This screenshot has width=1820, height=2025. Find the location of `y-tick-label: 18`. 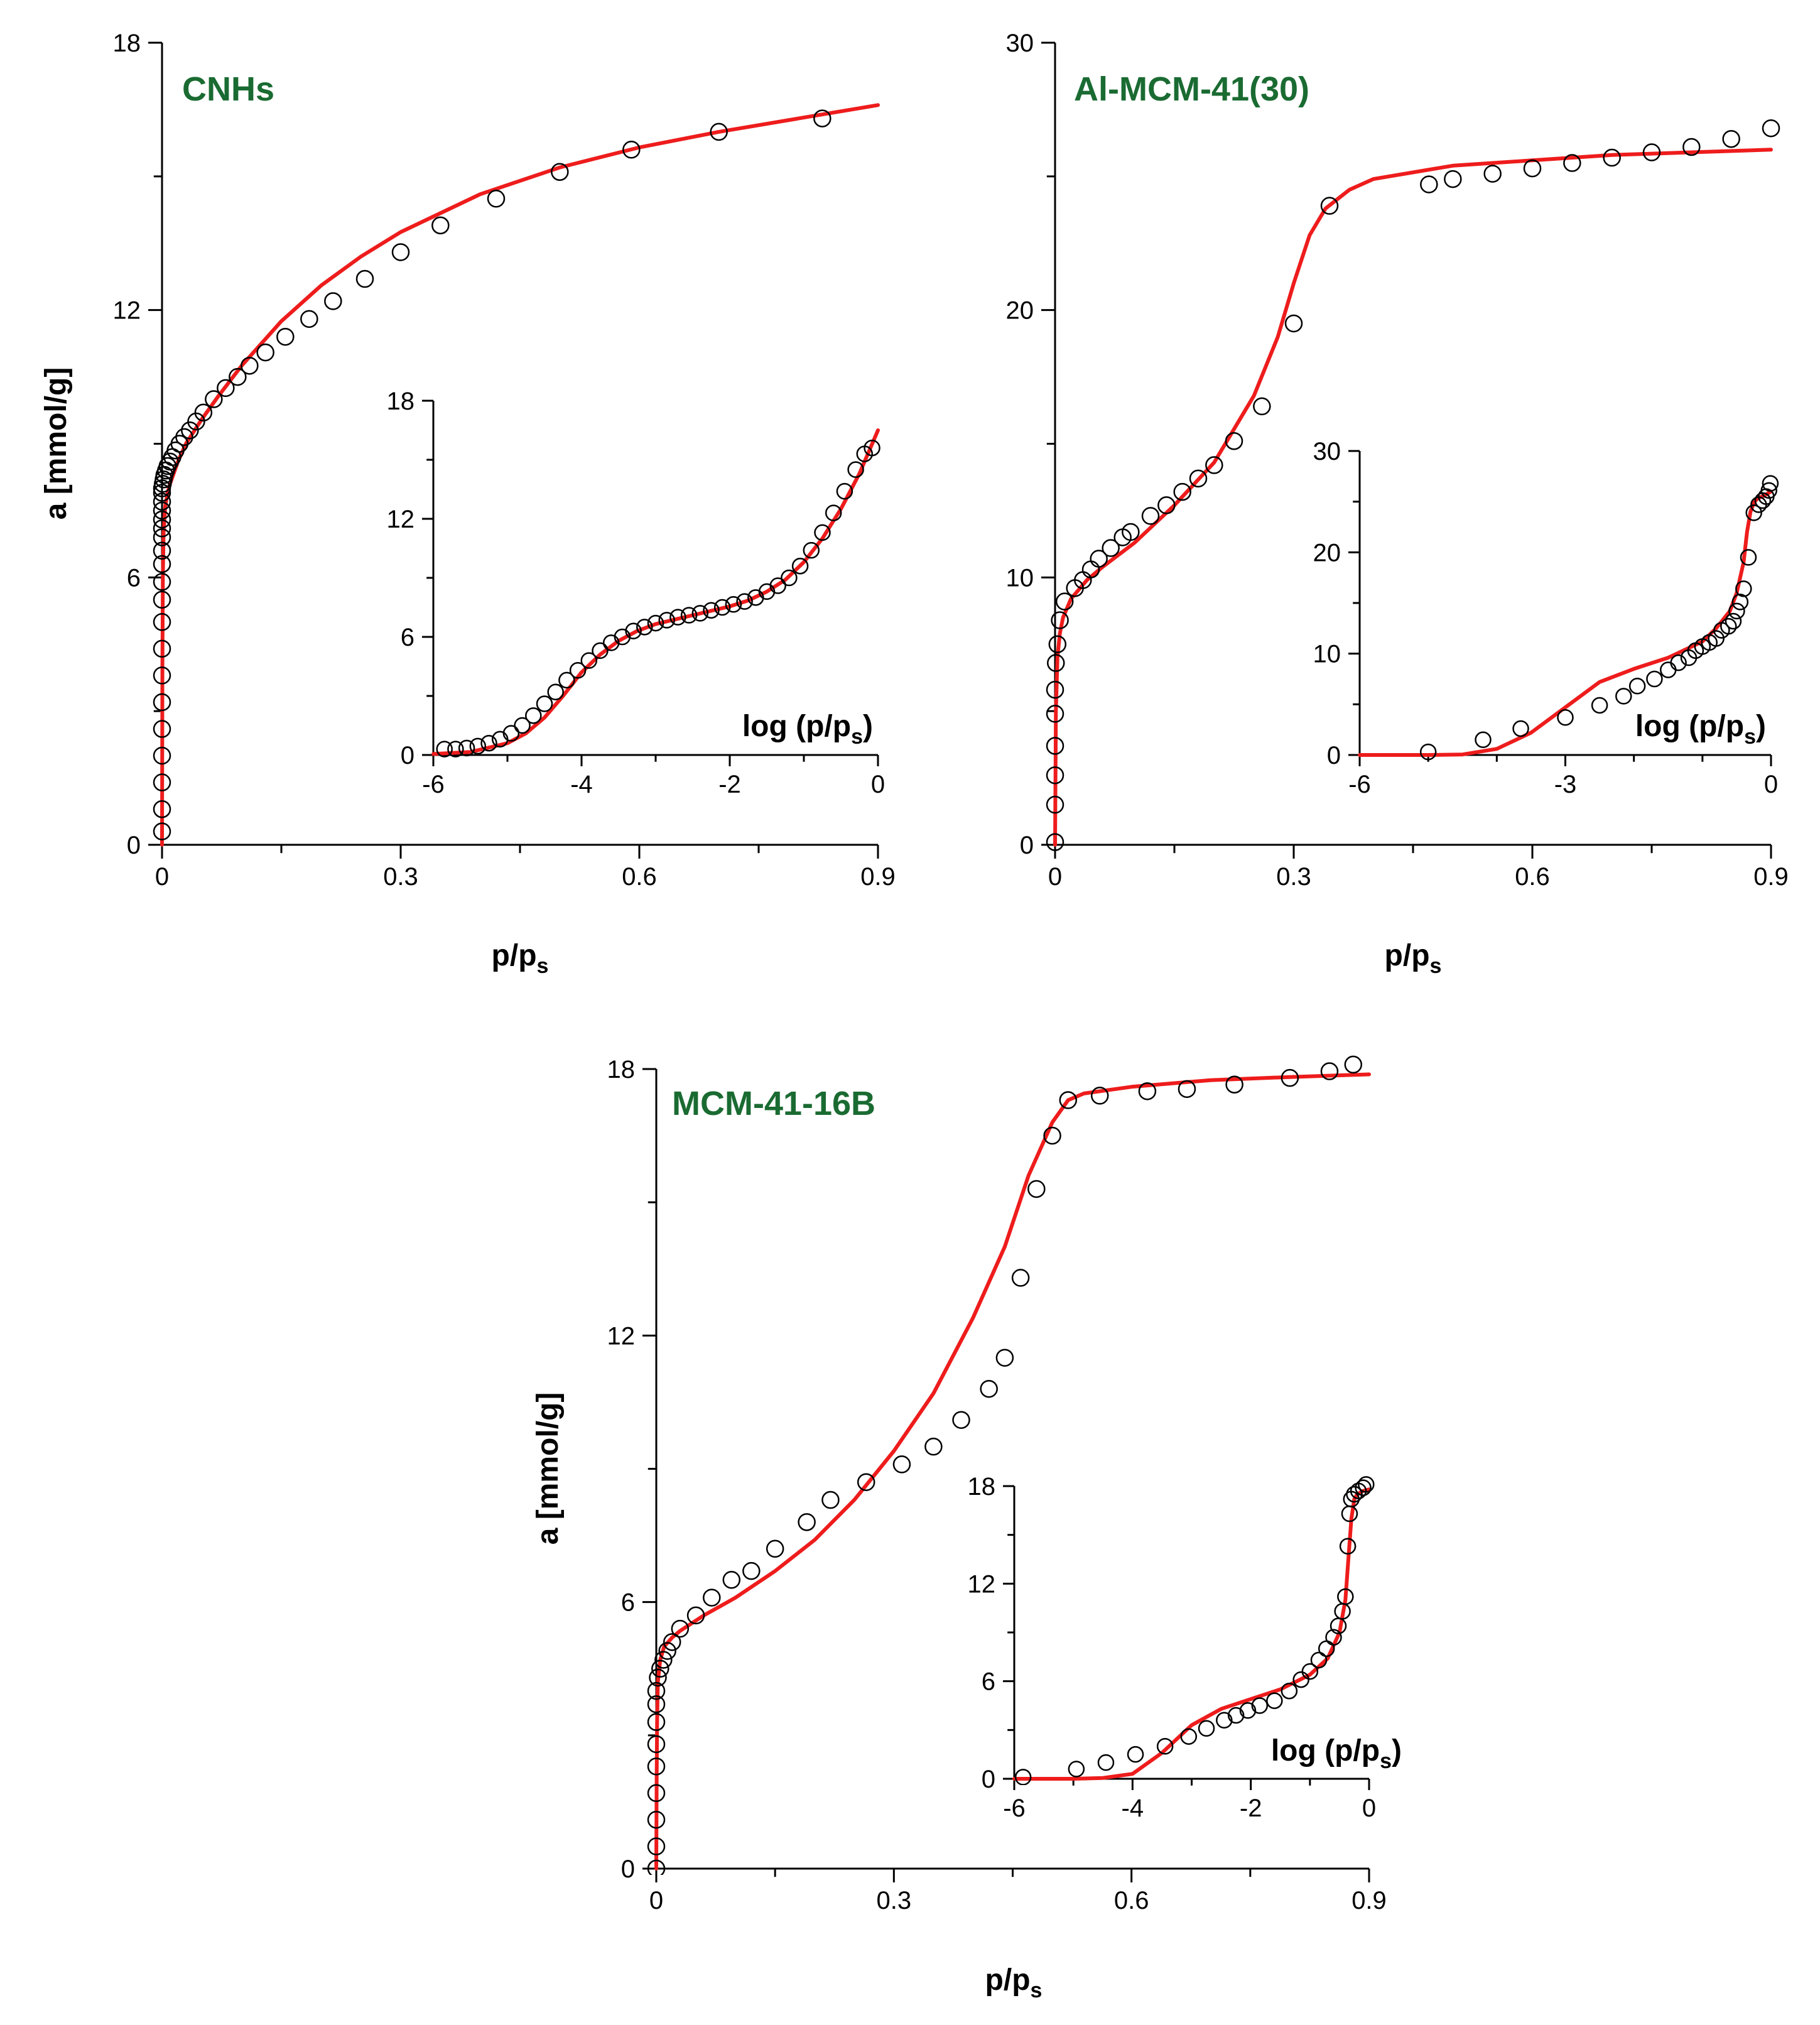

y-tick-label: 18 is located at coordinates (621, 1069).